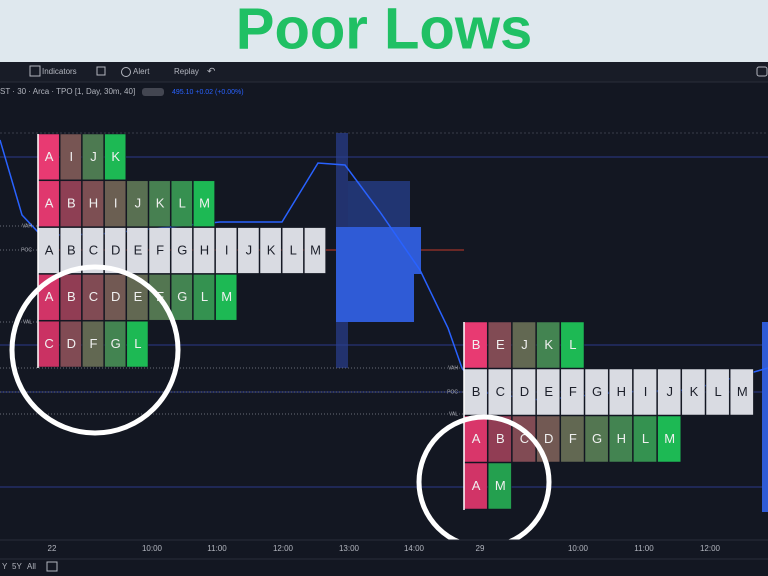 Image resolution: width=768 pixels, height=576 pixels. I want to click on legend-toggle, so click(153, 92).